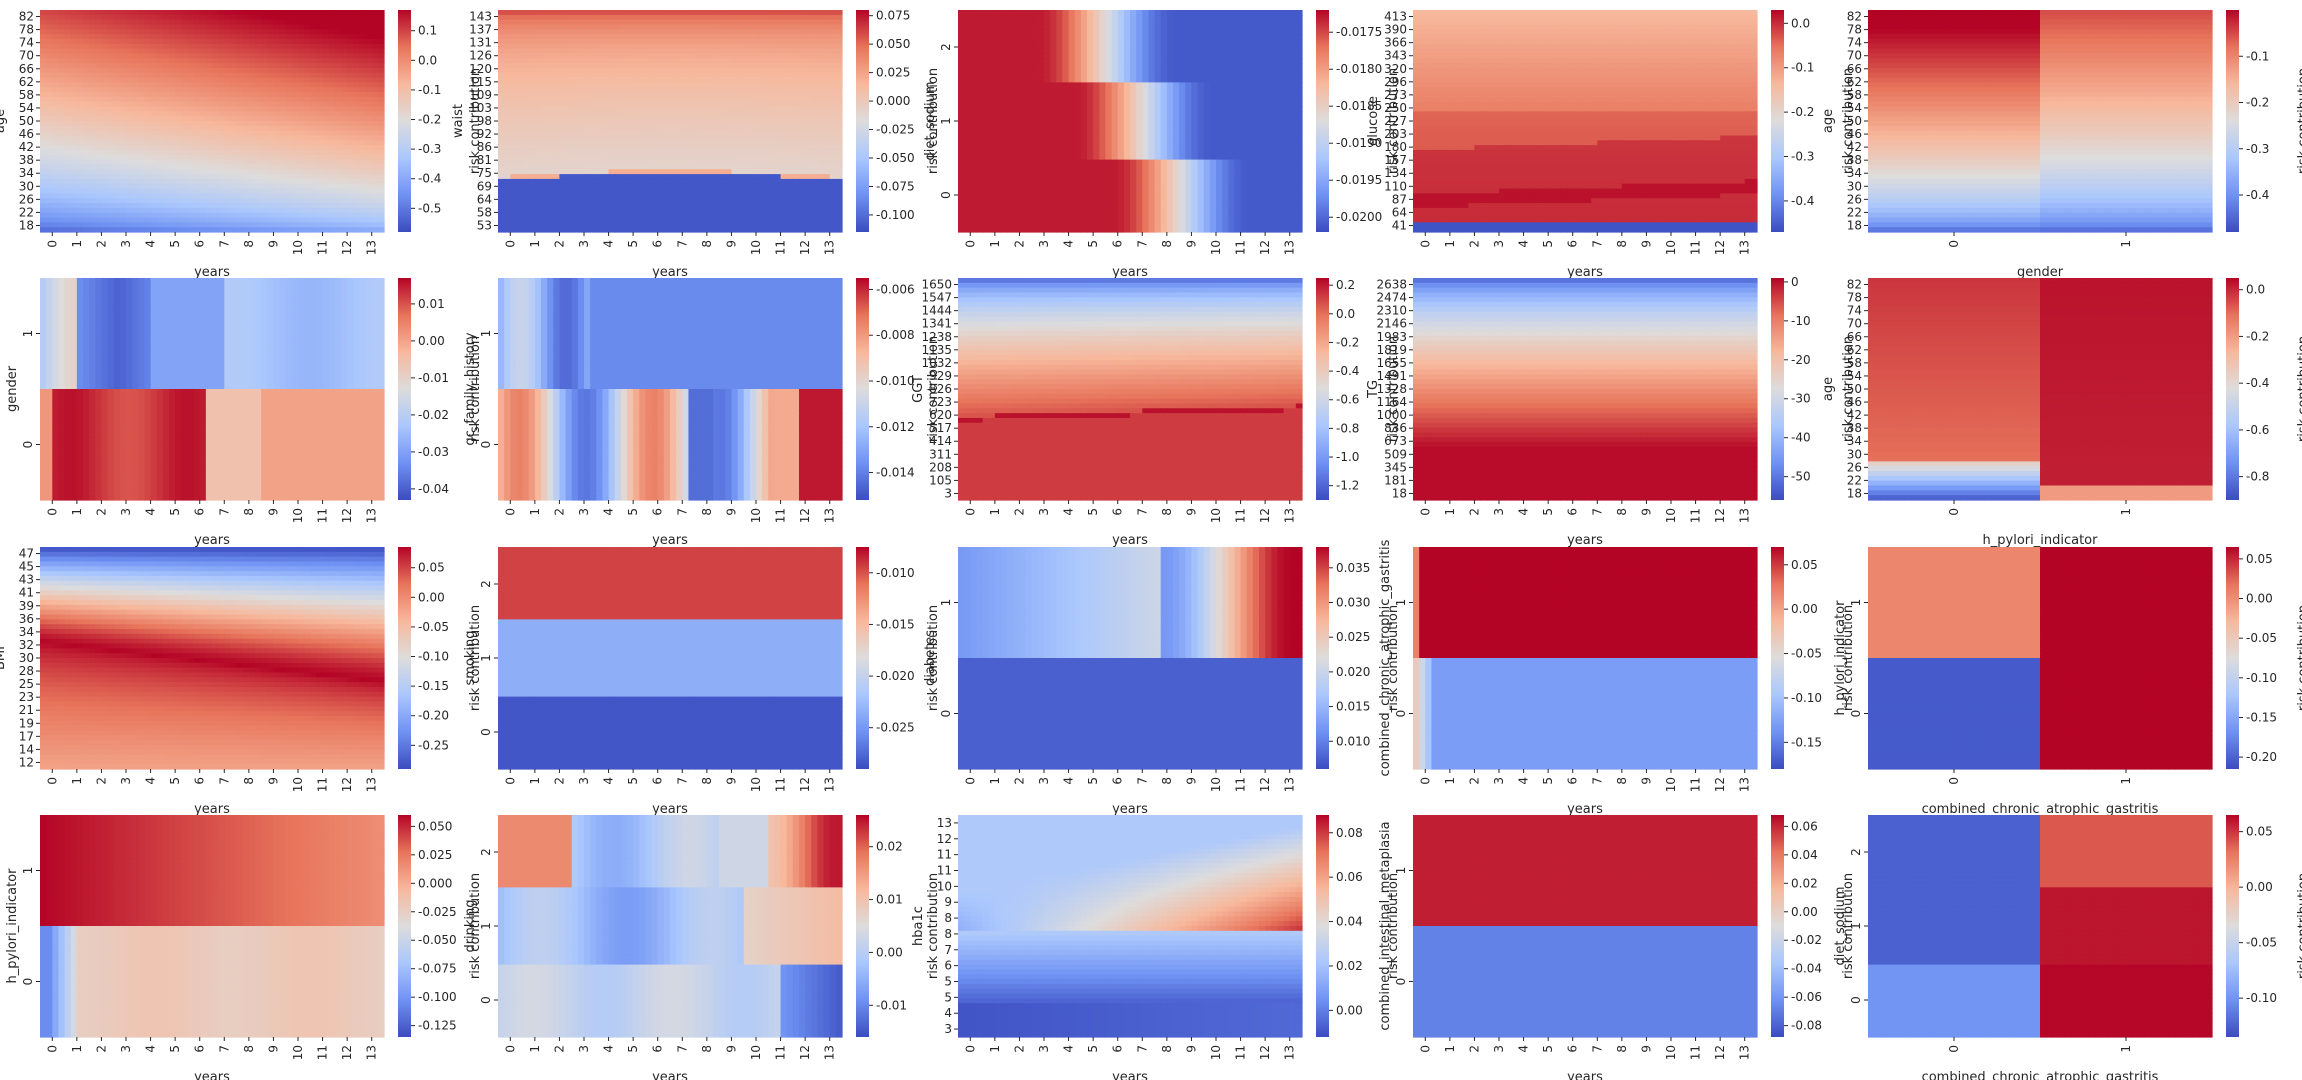 The height and width of the screenshot is (1080, 2302). I want to click on colorbar-tick-label: -0.1, so click(429, 90).